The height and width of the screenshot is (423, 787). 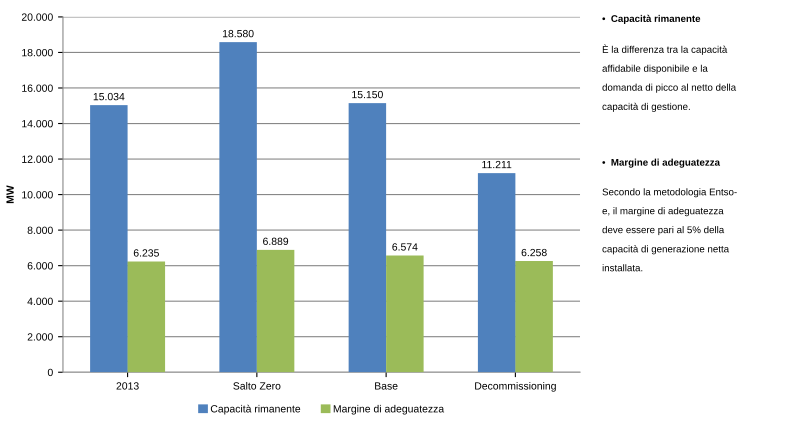 I want to click on y-tick-label: 10.000, so click(x=37, y=194).